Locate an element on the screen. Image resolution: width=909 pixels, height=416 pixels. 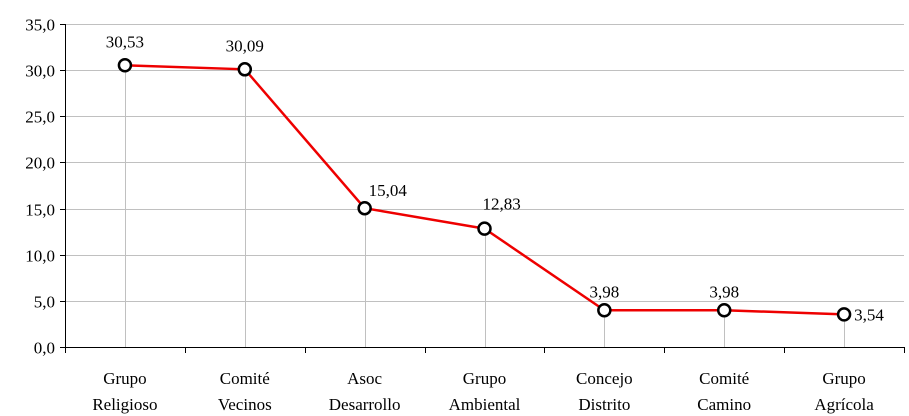
data-label-6: 3,54 is located at coordinates (869, 314).